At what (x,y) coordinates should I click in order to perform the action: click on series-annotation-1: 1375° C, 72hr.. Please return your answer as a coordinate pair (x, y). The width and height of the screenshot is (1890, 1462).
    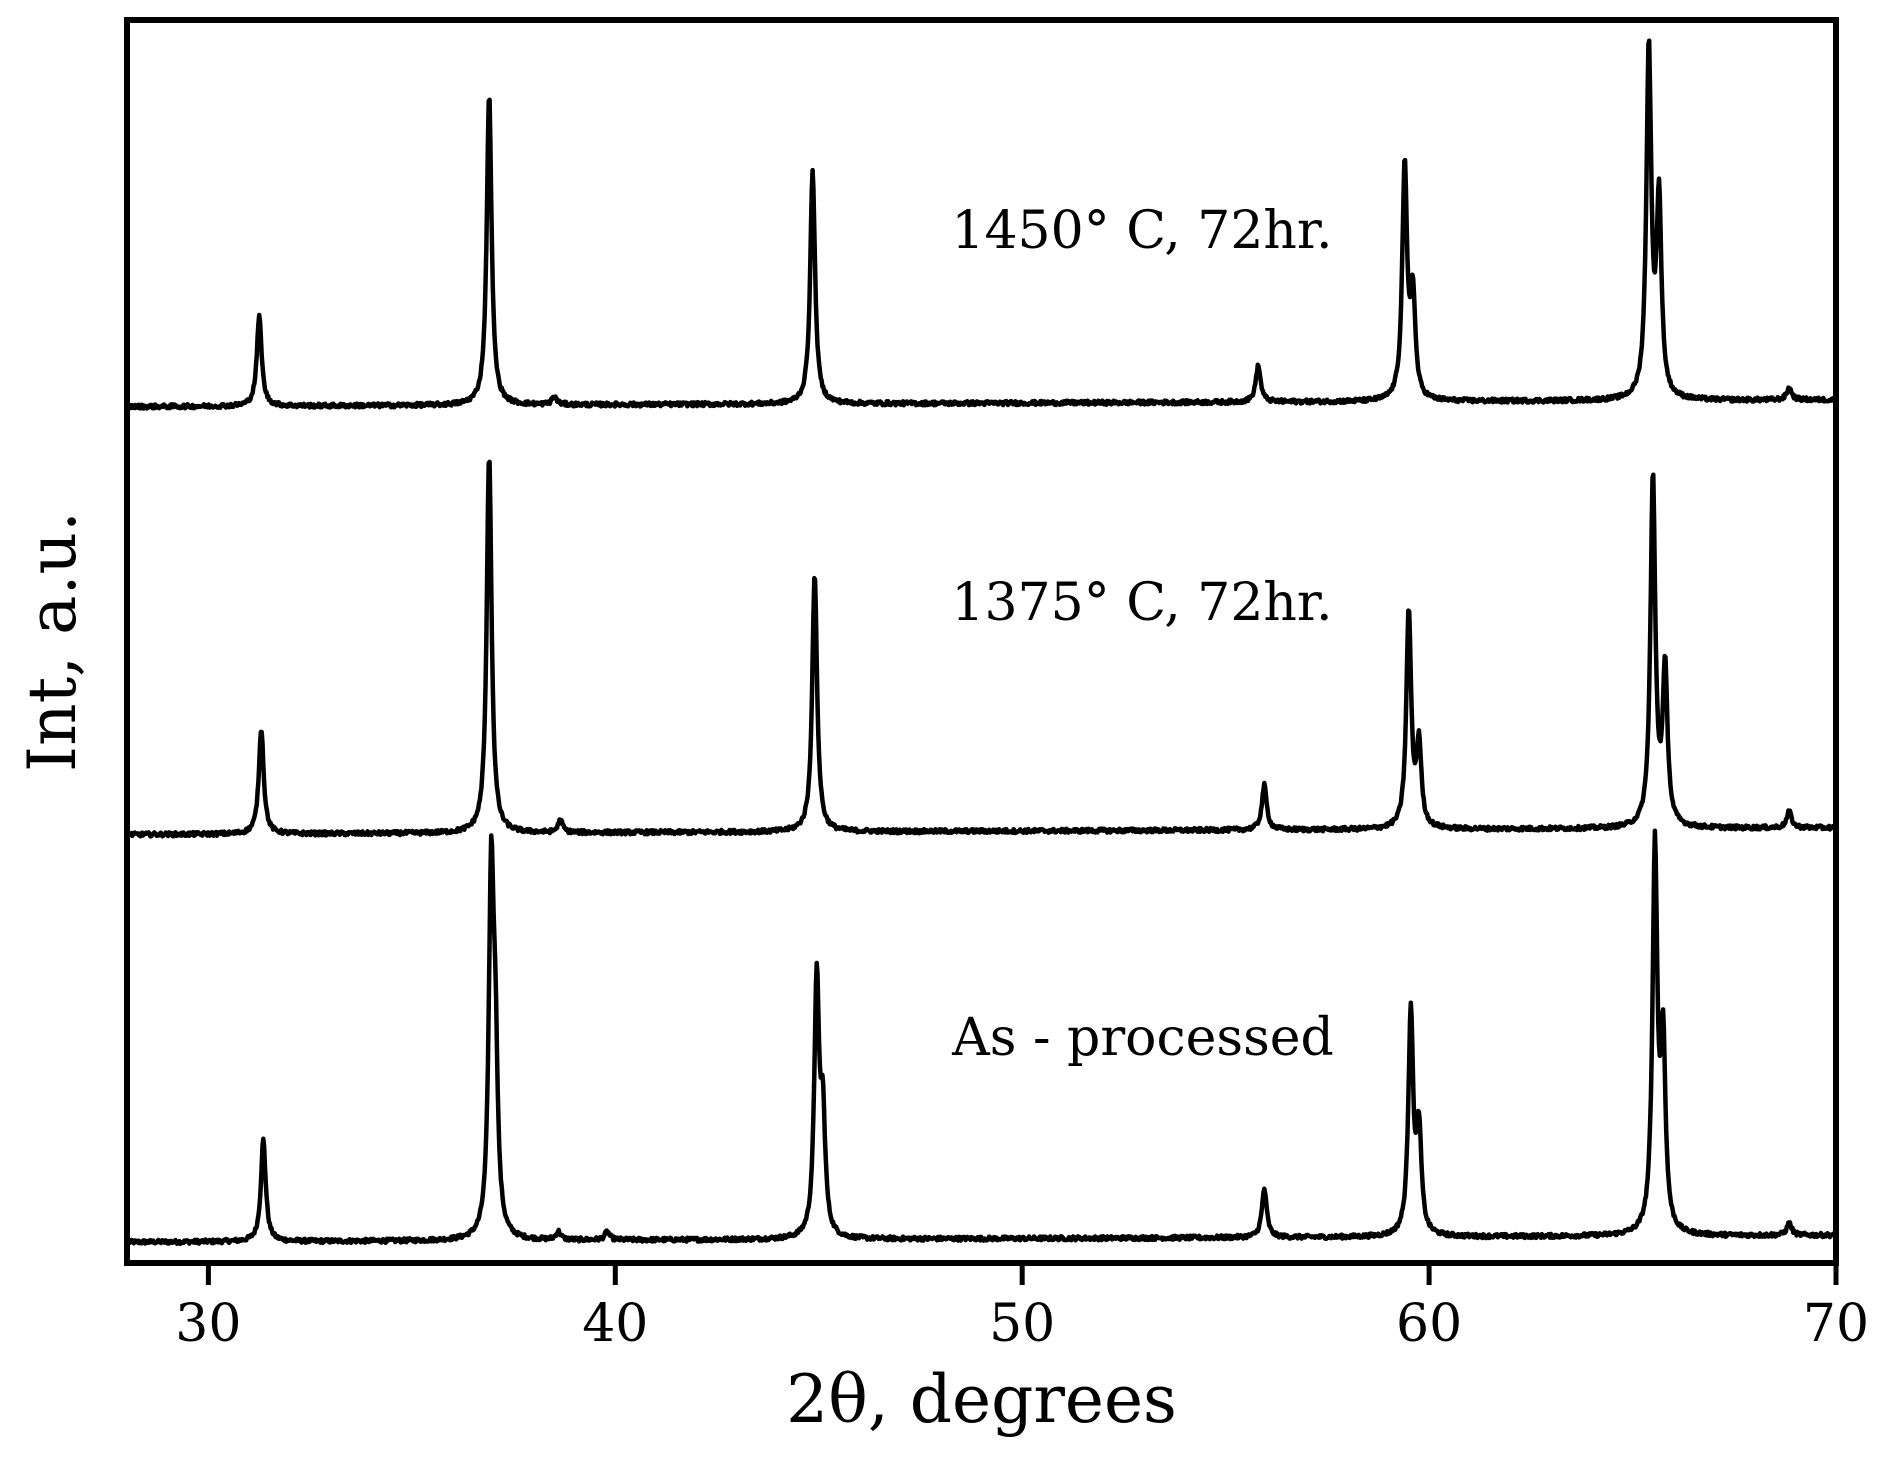
    Looking at the image, I should click on (1141, 603).